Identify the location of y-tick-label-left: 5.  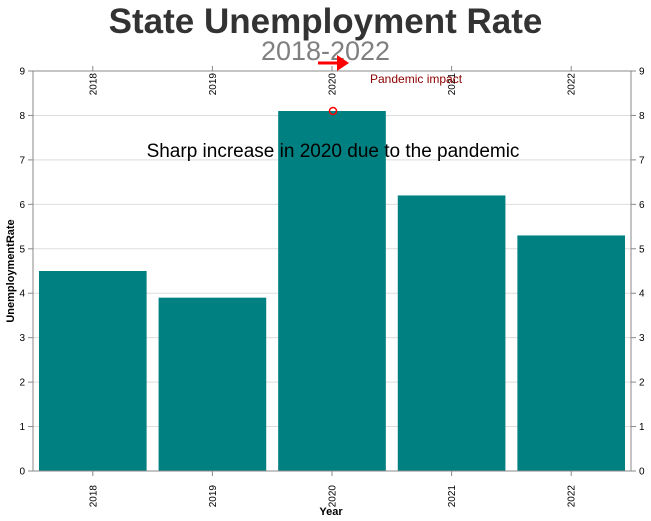
(22, 249).